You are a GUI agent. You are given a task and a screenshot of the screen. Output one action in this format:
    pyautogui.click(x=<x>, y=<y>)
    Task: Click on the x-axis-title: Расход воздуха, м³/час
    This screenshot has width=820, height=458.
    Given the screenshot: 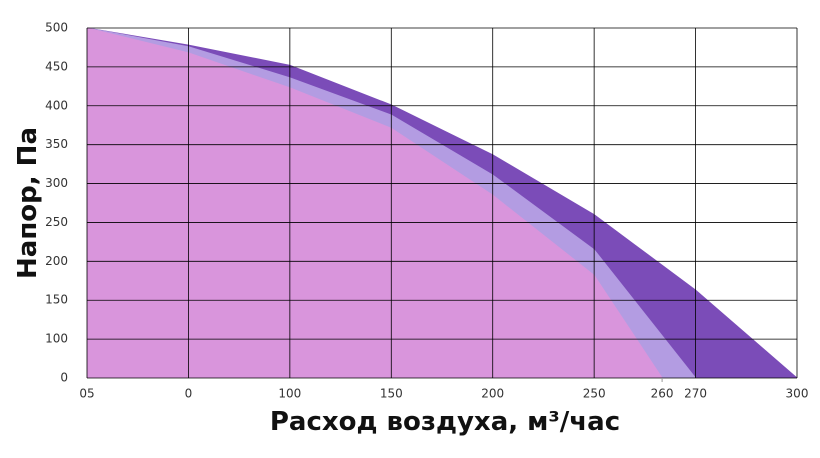 What is the action you would take?
    pyautogui.click(x=445, y=422)
    